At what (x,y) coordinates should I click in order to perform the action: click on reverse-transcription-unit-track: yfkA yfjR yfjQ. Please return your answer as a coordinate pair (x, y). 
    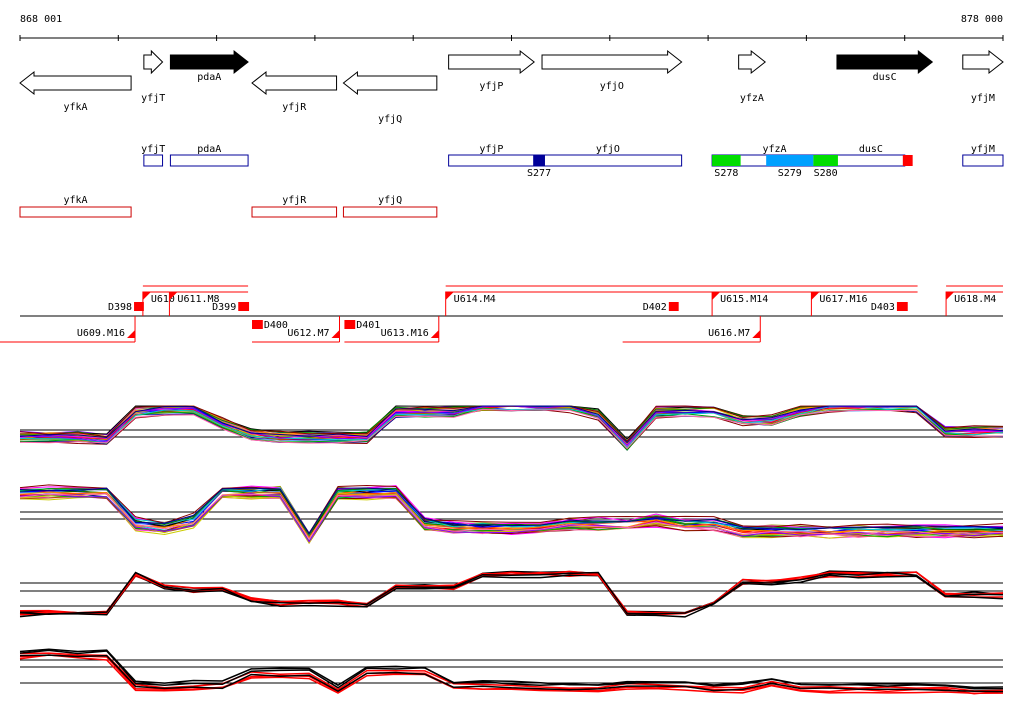
    Looking at the image, I should click on (228, 206).